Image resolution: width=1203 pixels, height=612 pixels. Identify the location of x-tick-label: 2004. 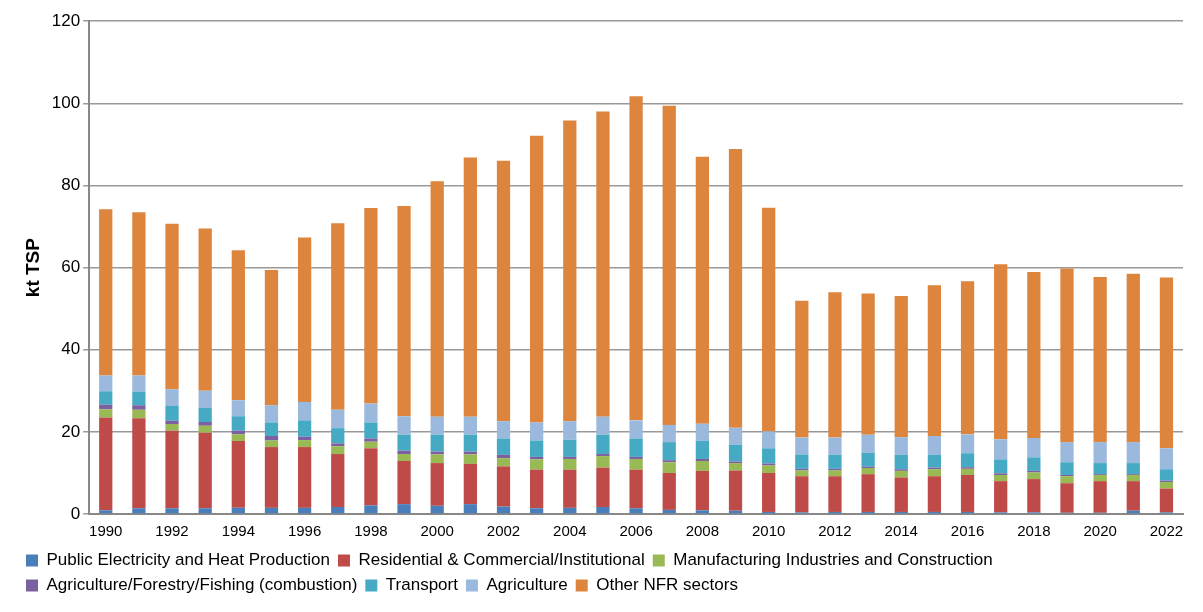
(570, 531).